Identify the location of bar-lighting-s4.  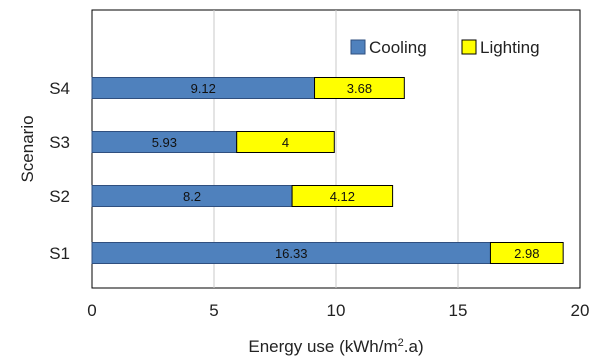
(359, 88).